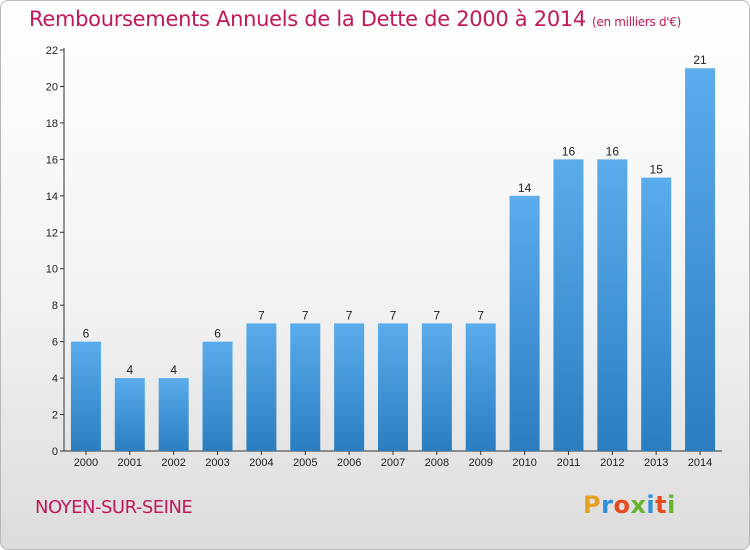 This screenshot has height=550, width=750. What do you see at coordinates (524, 463) in the screenshot?
I see `x-tick-label: 2010` at bounding box center [524, 463].